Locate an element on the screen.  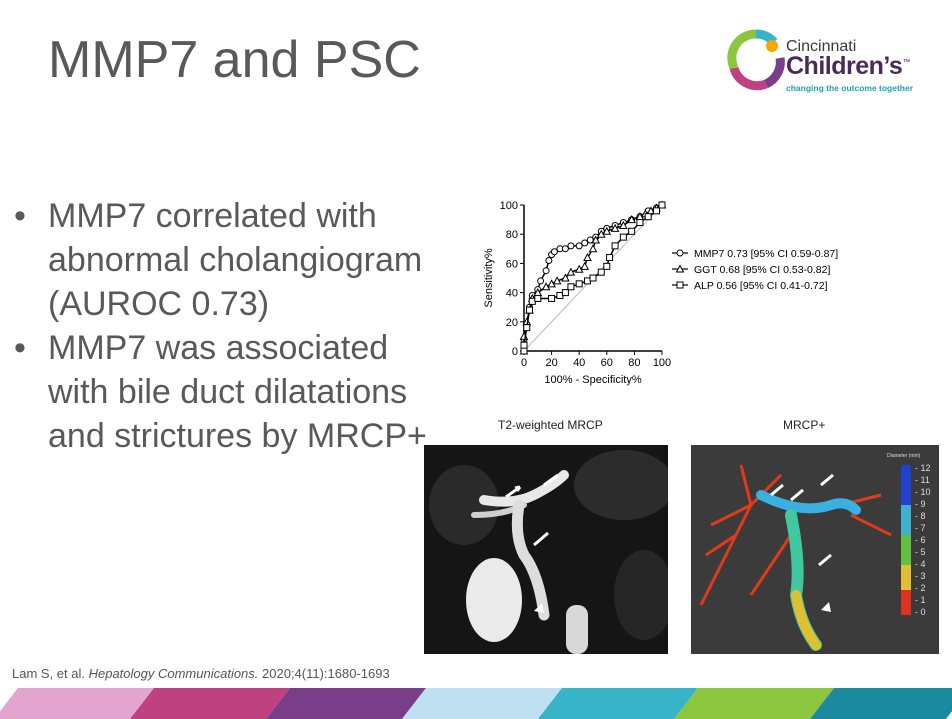
slide-title: MMP7 and PSC is located at coordinates (234, 60).